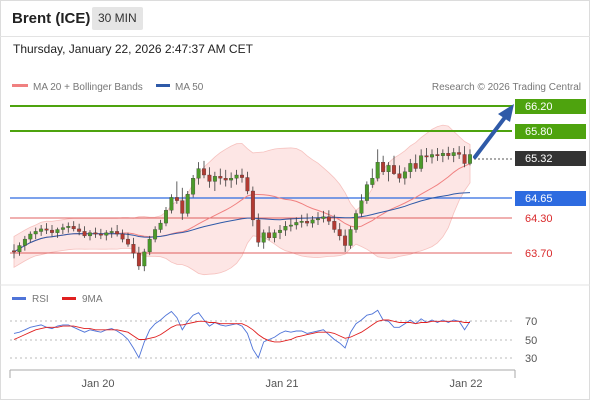 Image resolution: width=590 pixels, height=400 pixels. What do you see at coordinates (69, 298) in the screenshot?
I see `rsi-ma-legend-swatch` at bounding box center [69, 298].